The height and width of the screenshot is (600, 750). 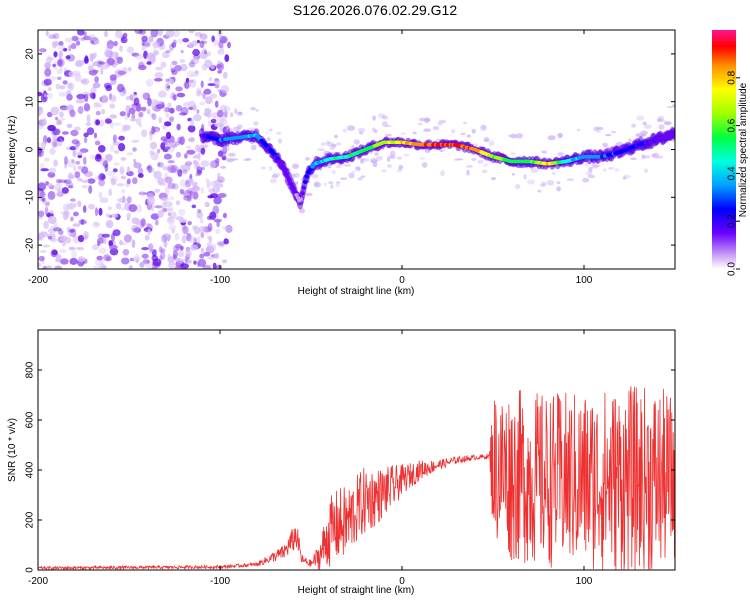 What do you see at coordinates (30, 369) in the screenshot?
I see `y-tick-label: 800` at bounding box center [30, 369].